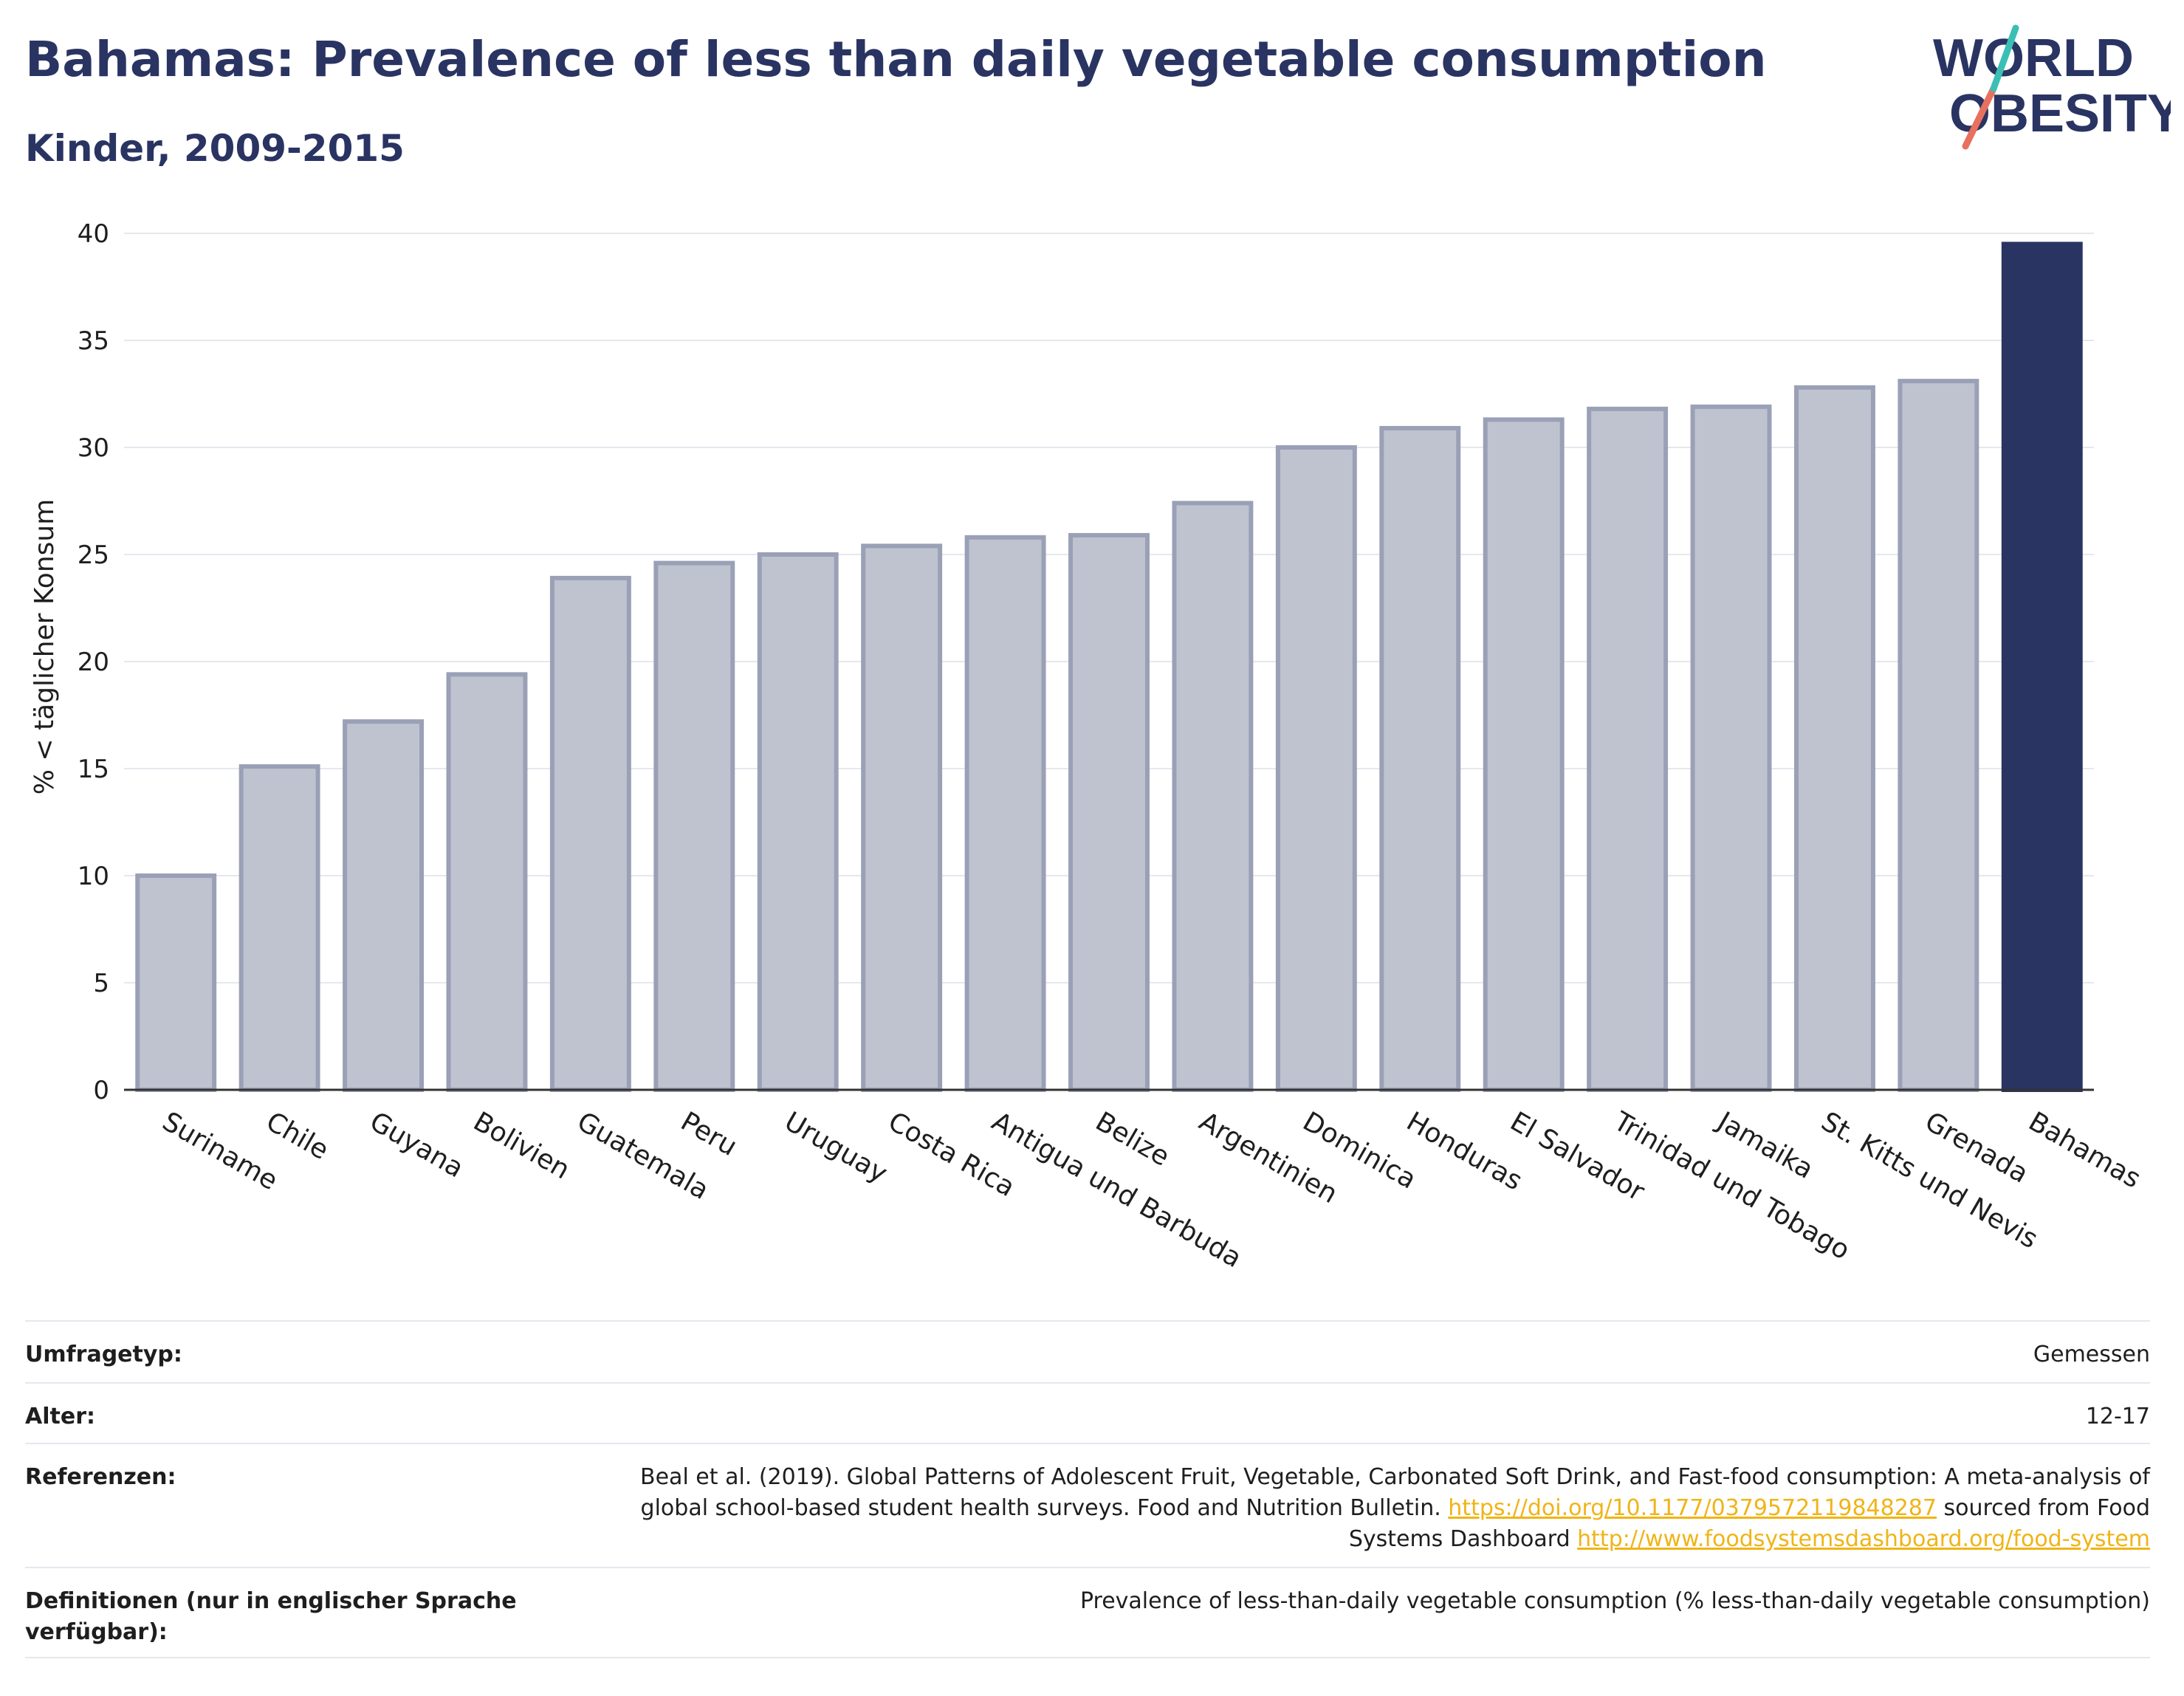 Image resolution: width=2184 pixels, height=1696 pixels. I want to click on world-obesity-logo: WORLD OBESITY, so click(2052, 87).